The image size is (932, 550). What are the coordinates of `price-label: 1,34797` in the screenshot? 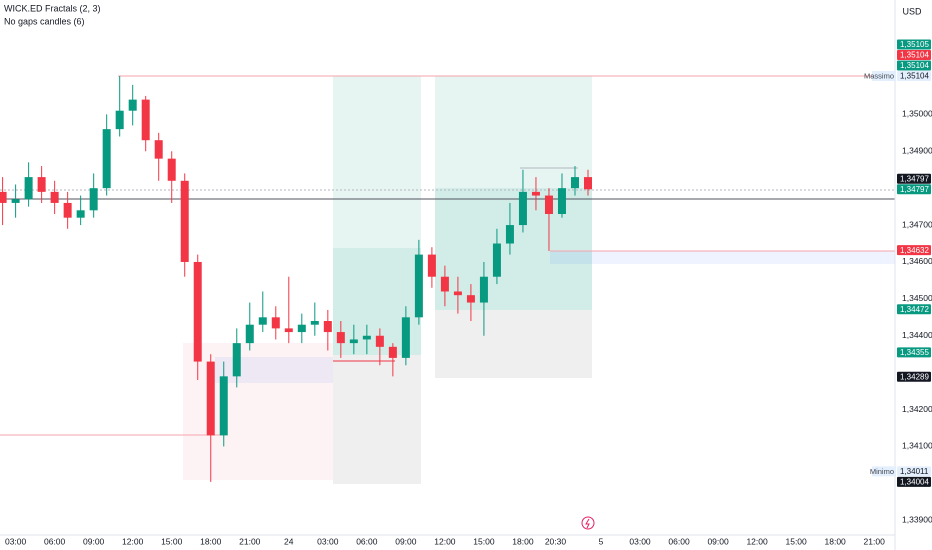 It's located at (914, 178).